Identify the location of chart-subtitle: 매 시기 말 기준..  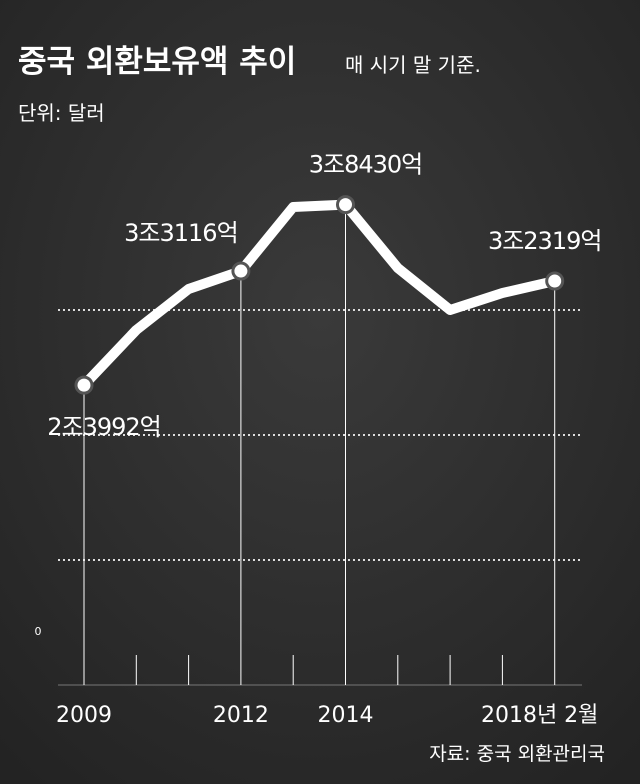
(413, 65).